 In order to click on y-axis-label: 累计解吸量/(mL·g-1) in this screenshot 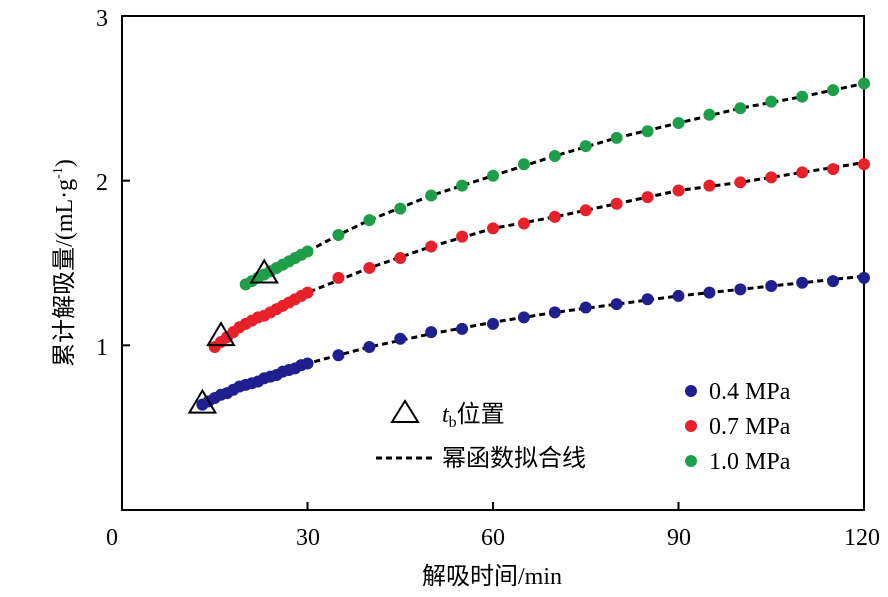, I will do `click(64, 263)`.